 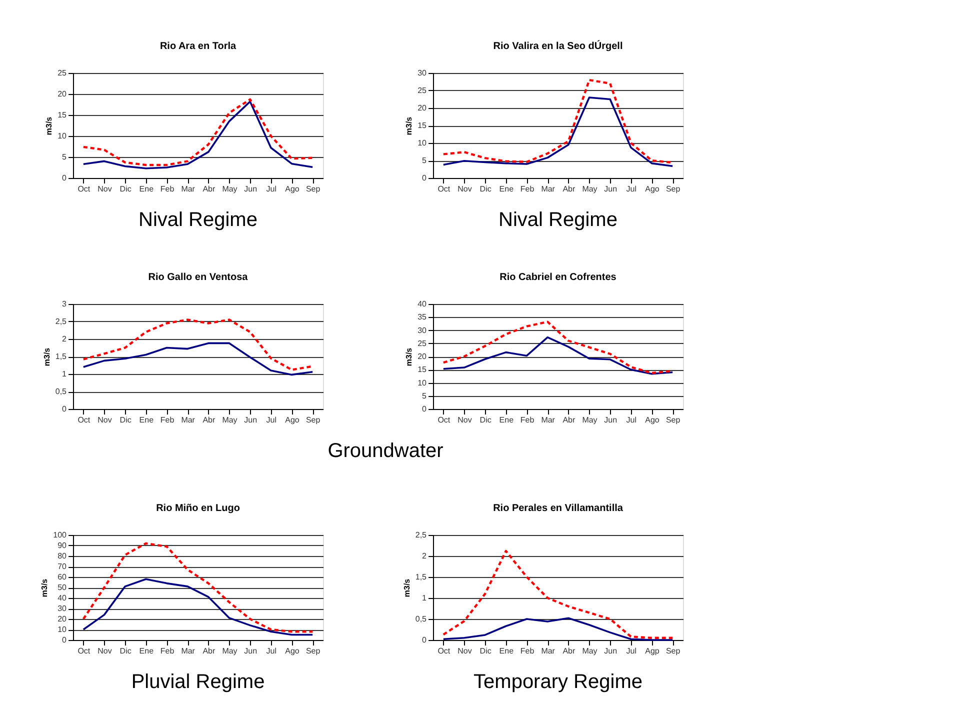 I want to click on chart-title: Rio Miño en Lugo, so click(x=198, y=508).